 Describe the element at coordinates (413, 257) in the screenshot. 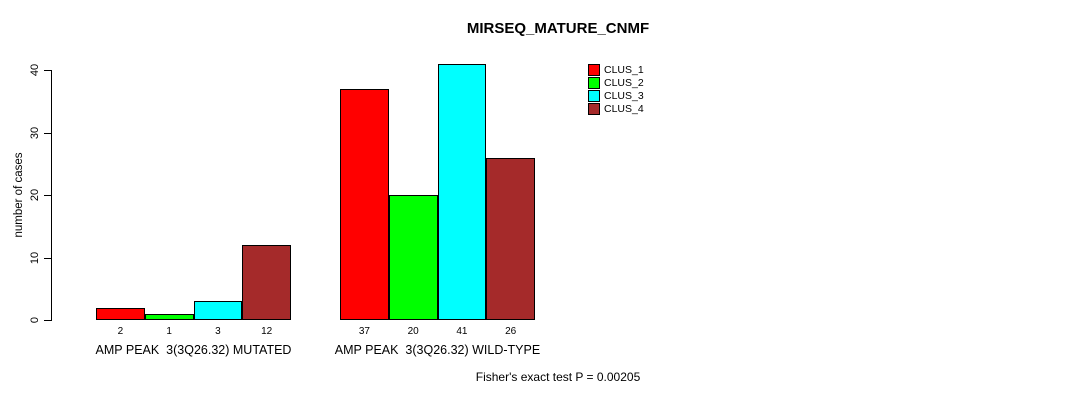

I see `bar-clus_2-group2` at that location.